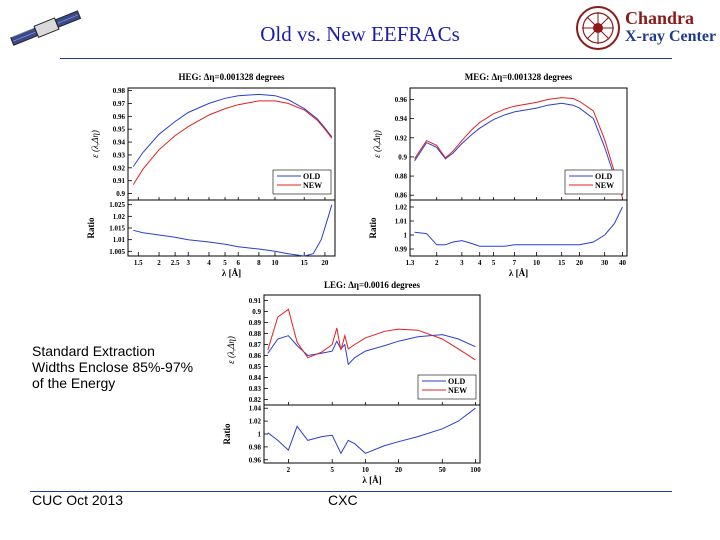 Image resolution: width=720 pixels, height=540 pixels. What do you see at coordinates (78, 500) in the screenshot?
I see `footer-date: CUC Oct 2013` at bounding box center [78, 500].